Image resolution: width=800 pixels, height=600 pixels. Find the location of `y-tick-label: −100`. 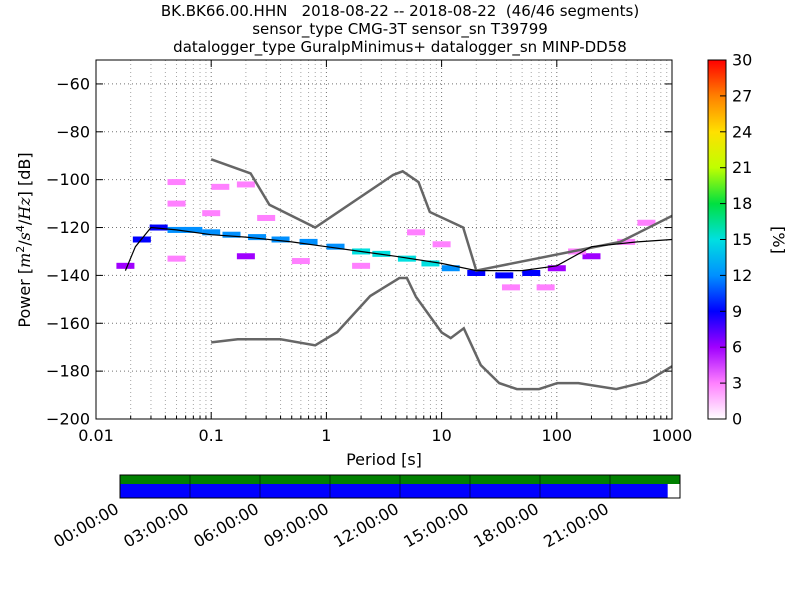

y-tick-label: −100 is located at coordinates (68, 179).